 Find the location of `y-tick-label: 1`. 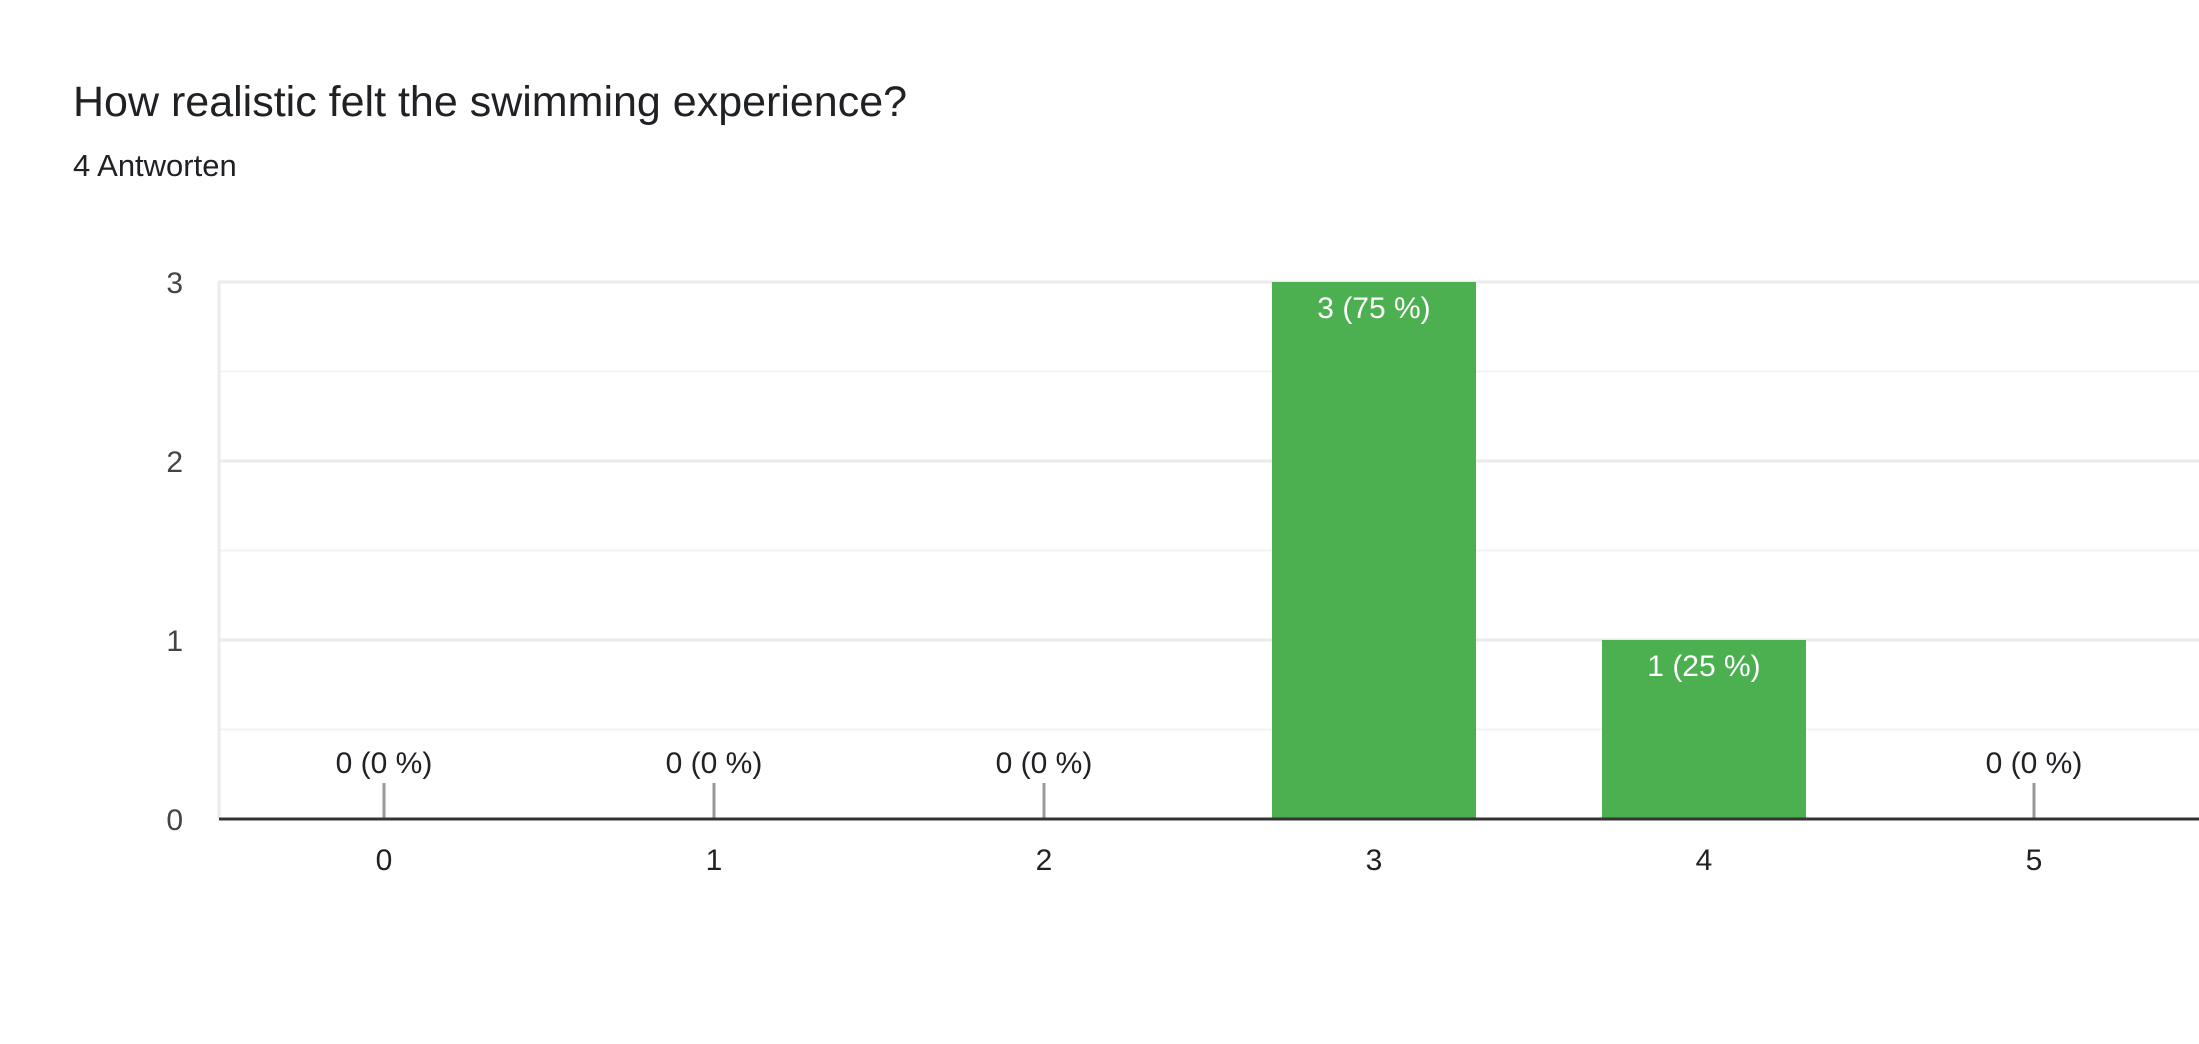

y-tick-label: 1 is located at coordinates (174, 641).